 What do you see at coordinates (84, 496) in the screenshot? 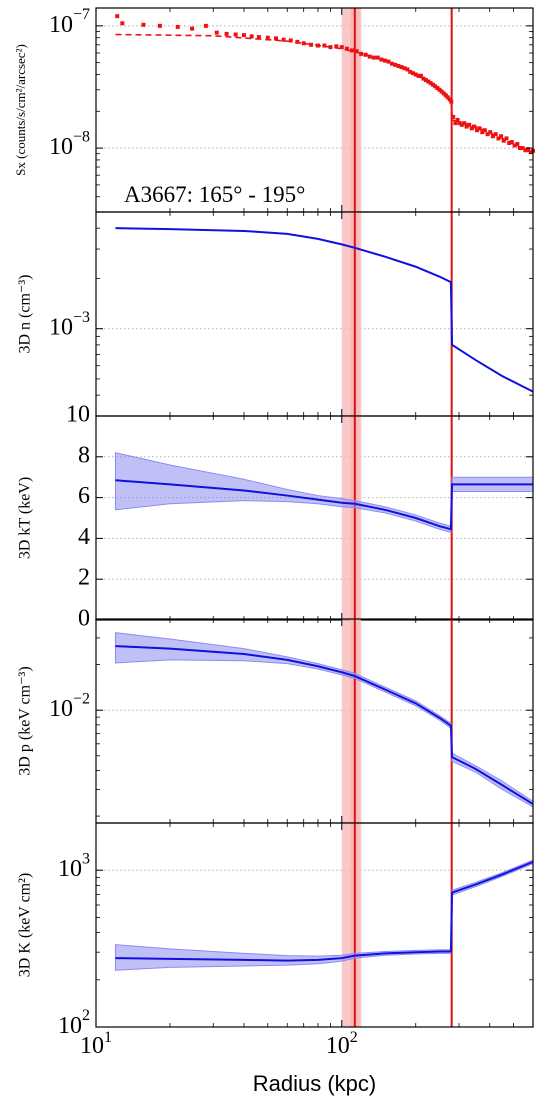
I see `y-tick-label: 6` at bounding box center [84, 496].